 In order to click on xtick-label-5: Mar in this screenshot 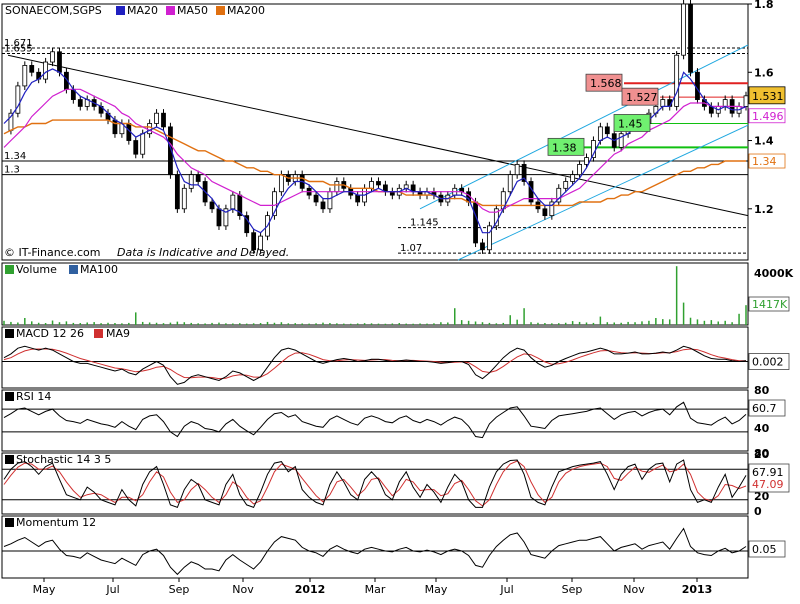, I will do `click(375, 589)`.